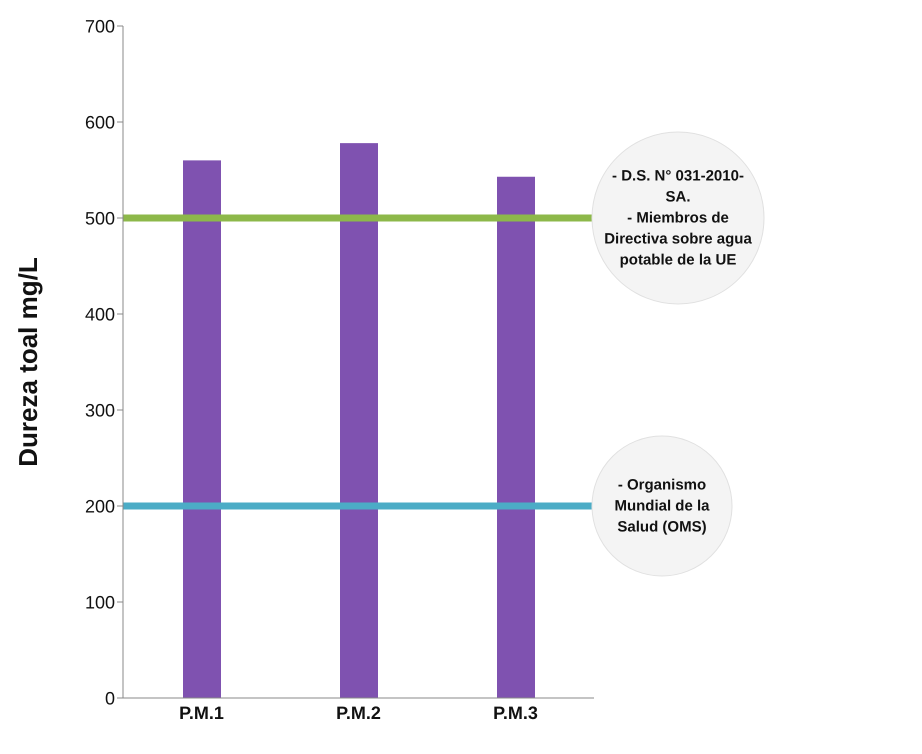 The image size is (922, 754). I want to click on ref-line-label: - Organismo Mundial de la Salud (OMS), so click(662, 506).